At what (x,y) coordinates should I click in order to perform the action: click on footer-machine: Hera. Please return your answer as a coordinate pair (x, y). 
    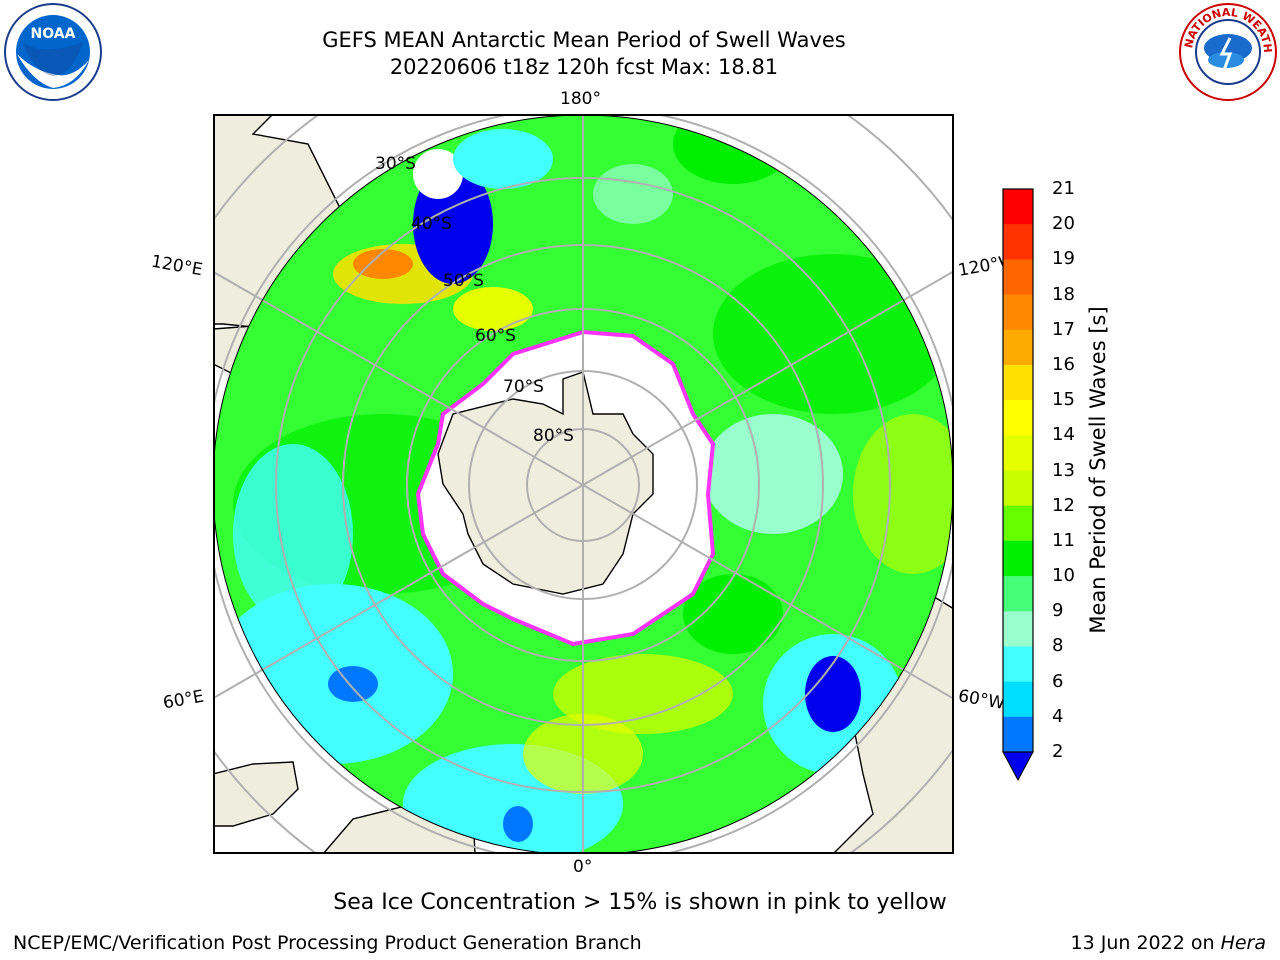
    Looking at the image, I should click on (1243, 943).